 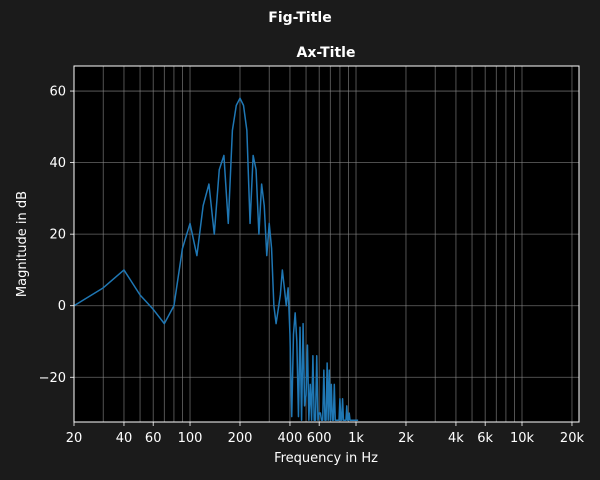 I want to click on y-tick-label: 20, so click(x=57, y=235).